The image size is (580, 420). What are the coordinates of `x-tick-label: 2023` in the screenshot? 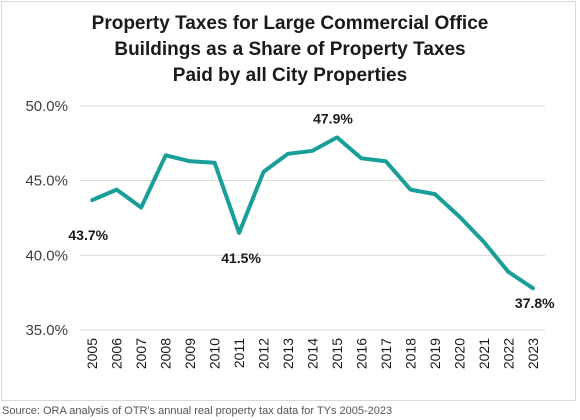 It's located at (533, 353).